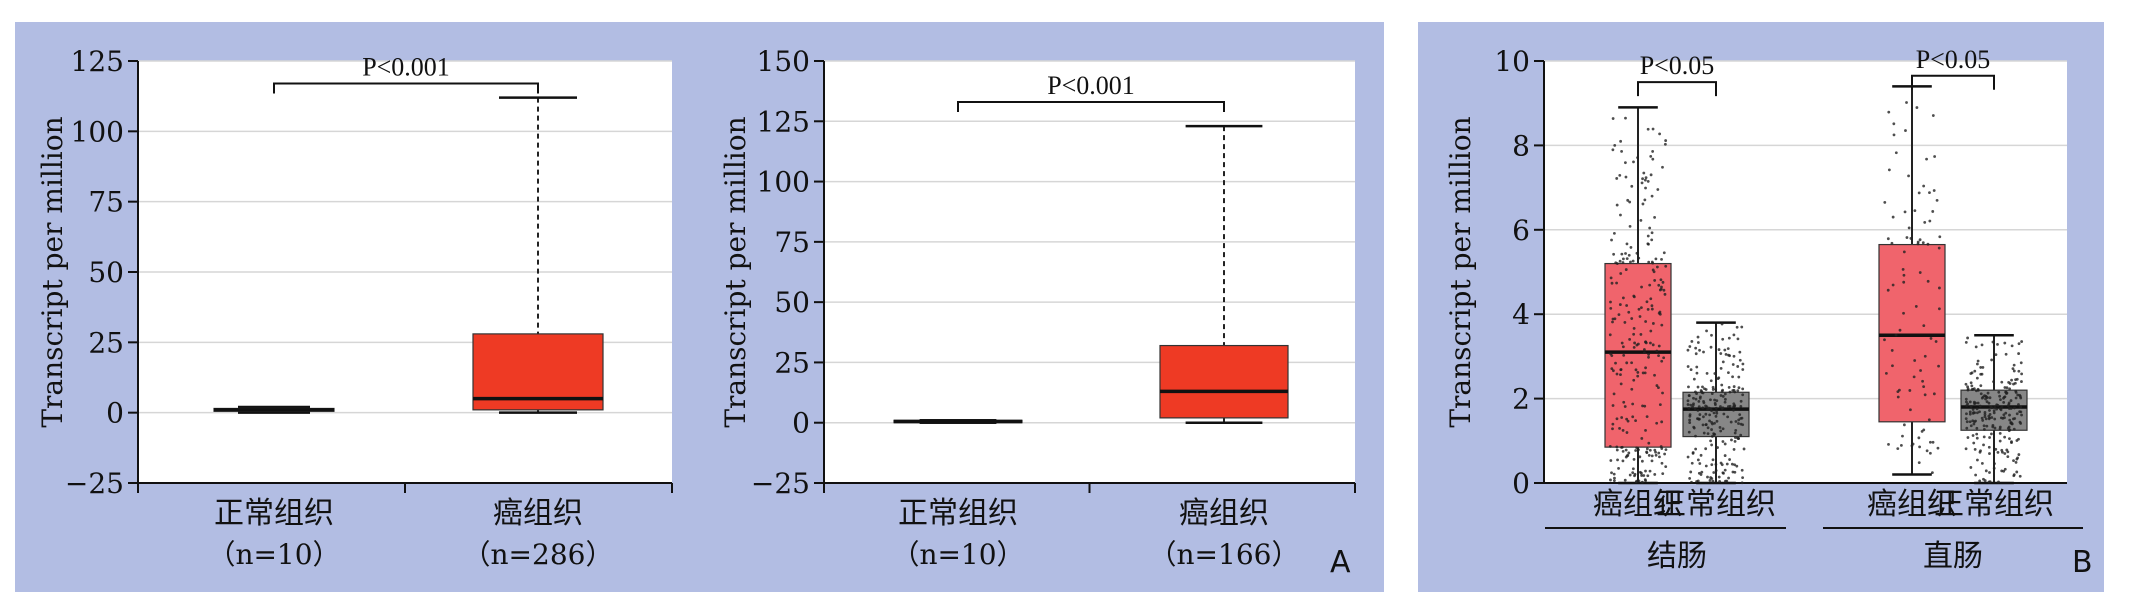  Describe the element at coordinates (1340, 562) in the screenshot. I see `panel-label-a: A` at that location.